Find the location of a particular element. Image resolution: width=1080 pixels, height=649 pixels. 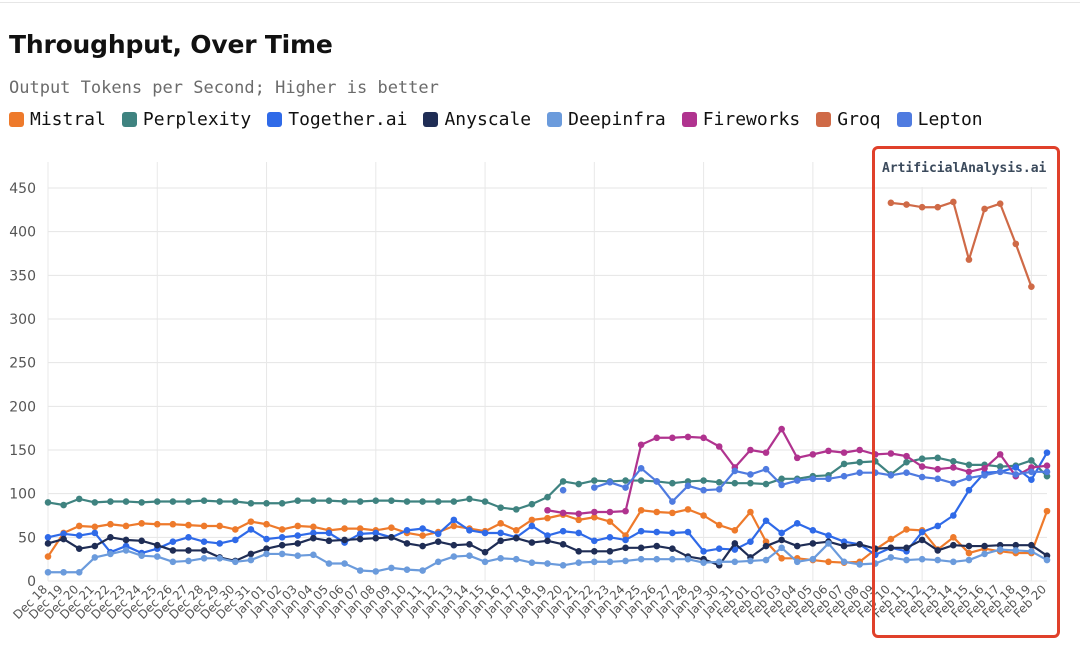

y-tick-label: 0 is located at coordinates (31, 582).